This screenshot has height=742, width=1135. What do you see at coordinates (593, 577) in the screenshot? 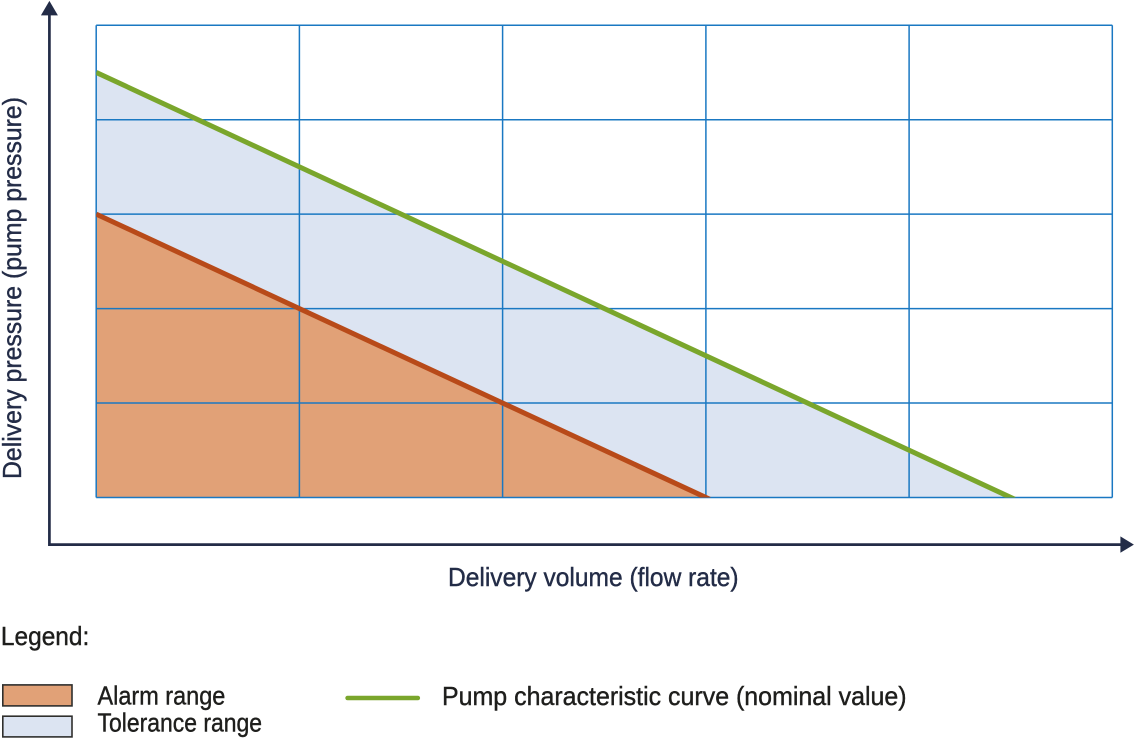
I see `svg-text: Delivery volume (flow rate)` at bounding box center [593, 577].